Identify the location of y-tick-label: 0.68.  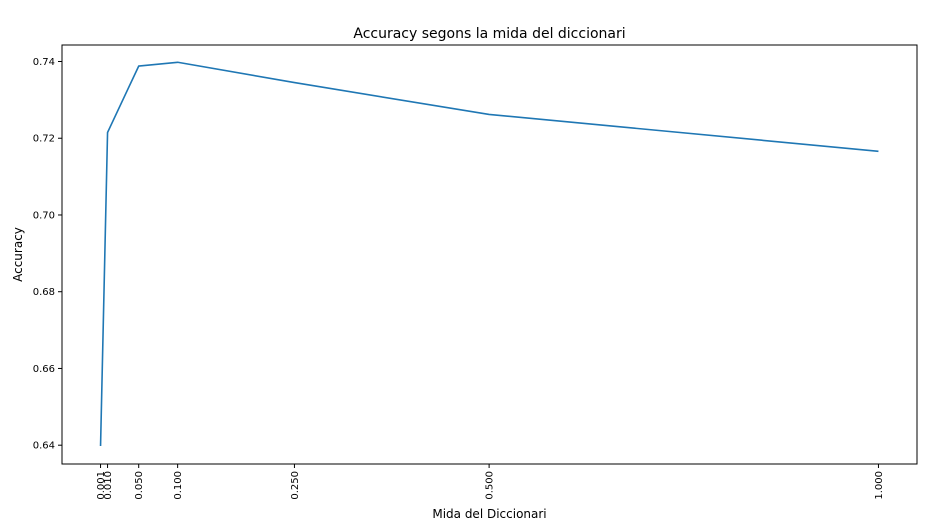
(44, 292).